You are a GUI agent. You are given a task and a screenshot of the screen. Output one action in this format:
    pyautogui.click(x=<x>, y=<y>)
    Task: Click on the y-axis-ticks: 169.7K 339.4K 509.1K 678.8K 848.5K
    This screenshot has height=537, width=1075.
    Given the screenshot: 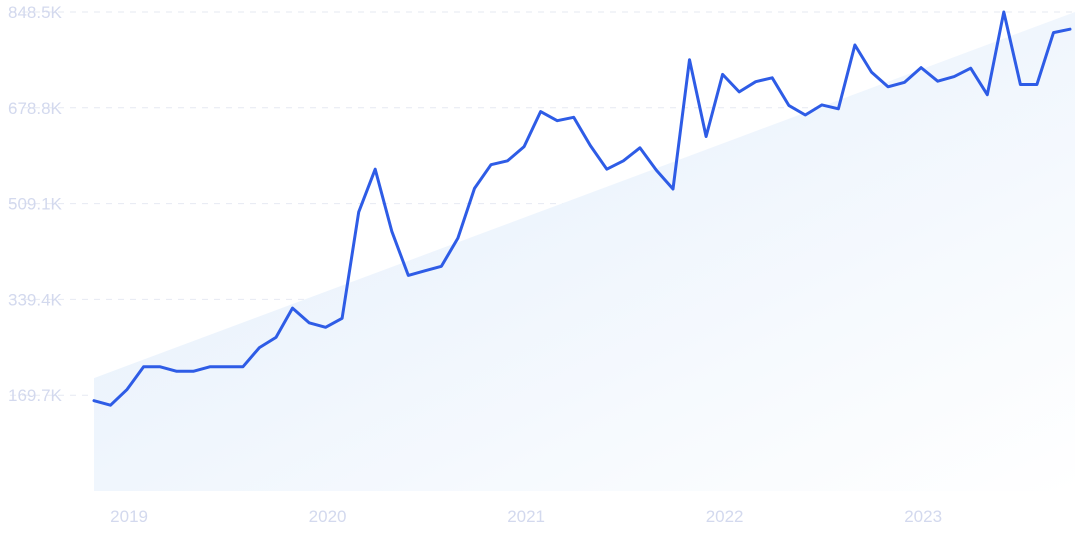 What is the action you would take?
    pyautogui.click(x=35, y=204)
    